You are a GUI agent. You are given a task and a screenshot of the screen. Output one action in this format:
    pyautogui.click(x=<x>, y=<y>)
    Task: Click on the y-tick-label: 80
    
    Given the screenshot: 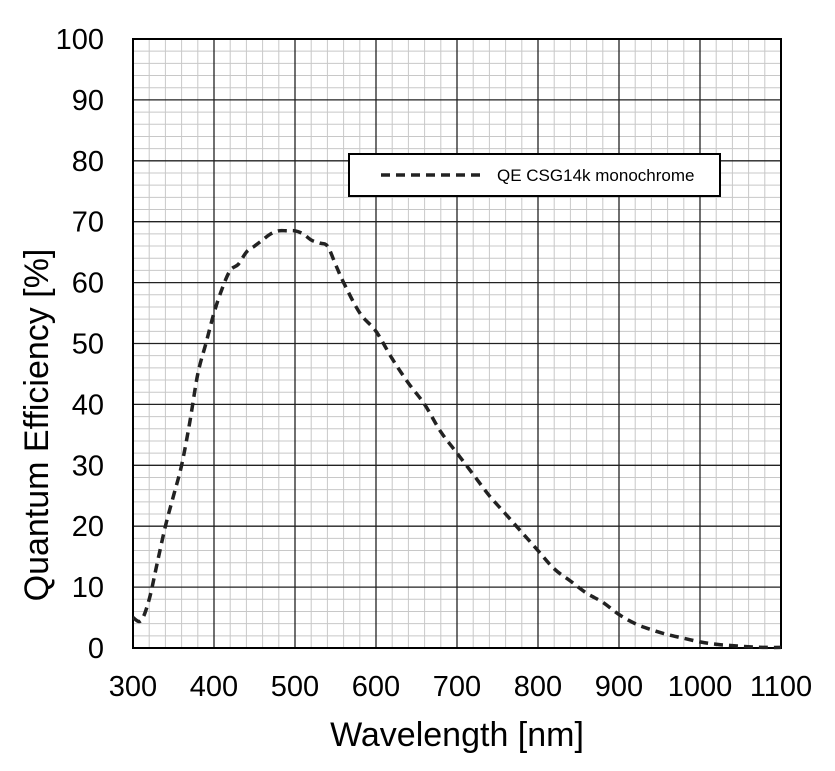 What is the action you would take?
    pyautogui.click(x=88, y=162)
    